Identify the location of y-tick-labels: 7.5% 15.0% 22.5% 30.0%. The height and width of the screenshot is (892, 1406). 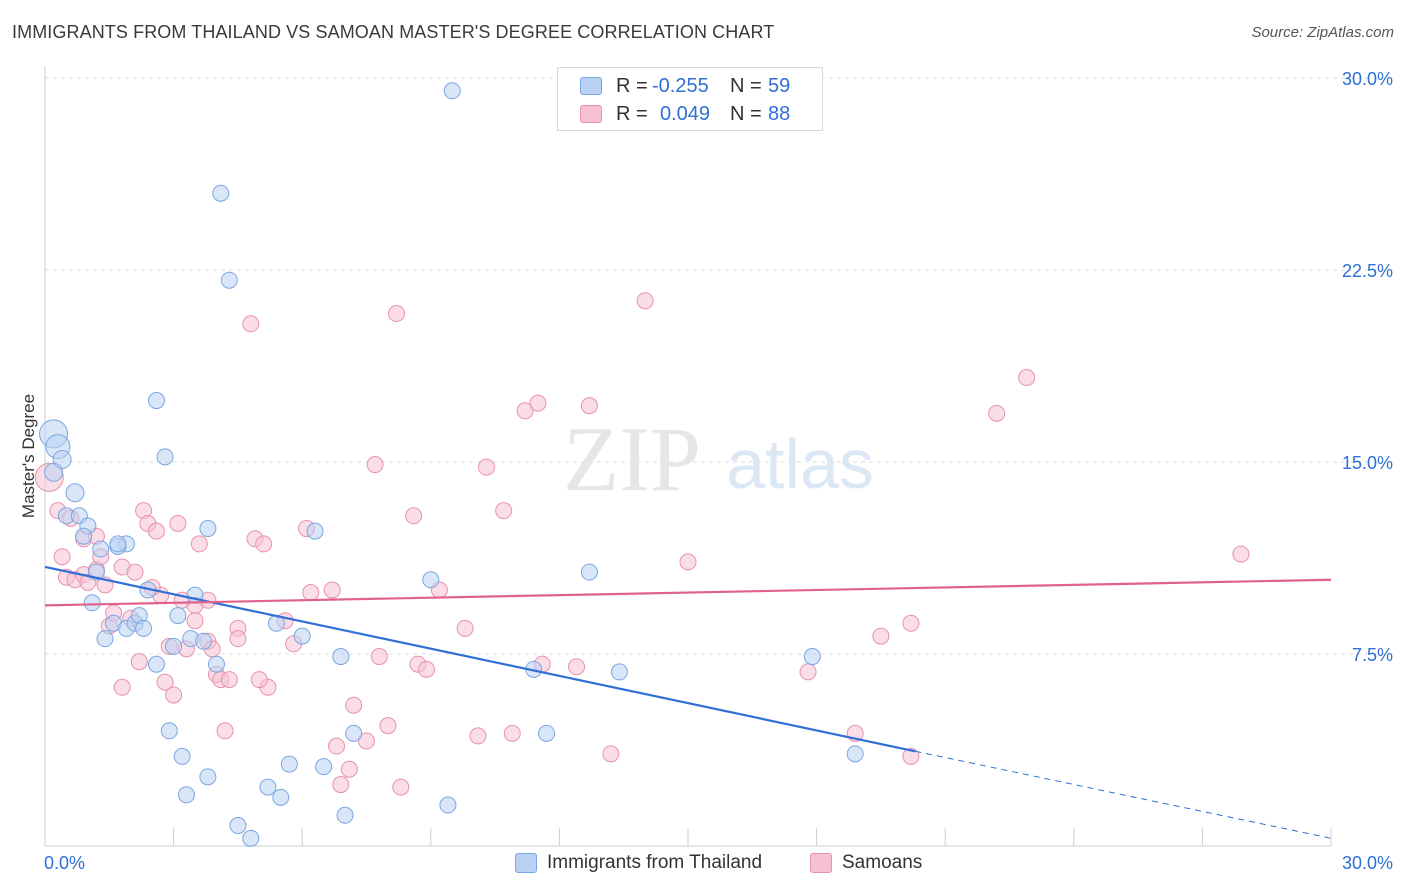
(1367, 367).